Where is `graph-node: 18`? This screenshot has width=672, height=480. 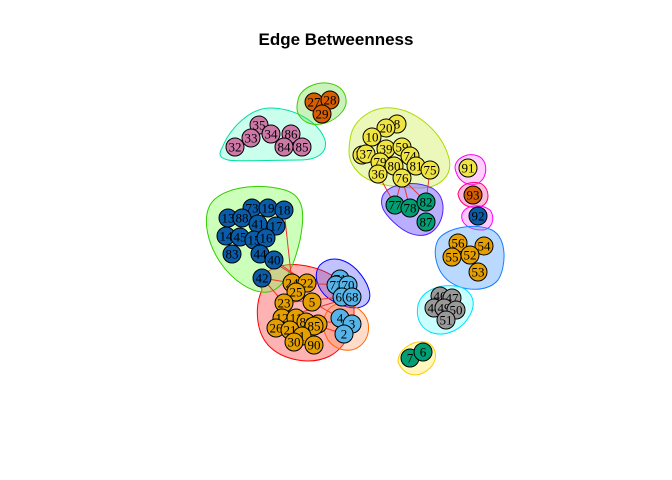
graph-node: 18 is located at coordinates (284, 210).